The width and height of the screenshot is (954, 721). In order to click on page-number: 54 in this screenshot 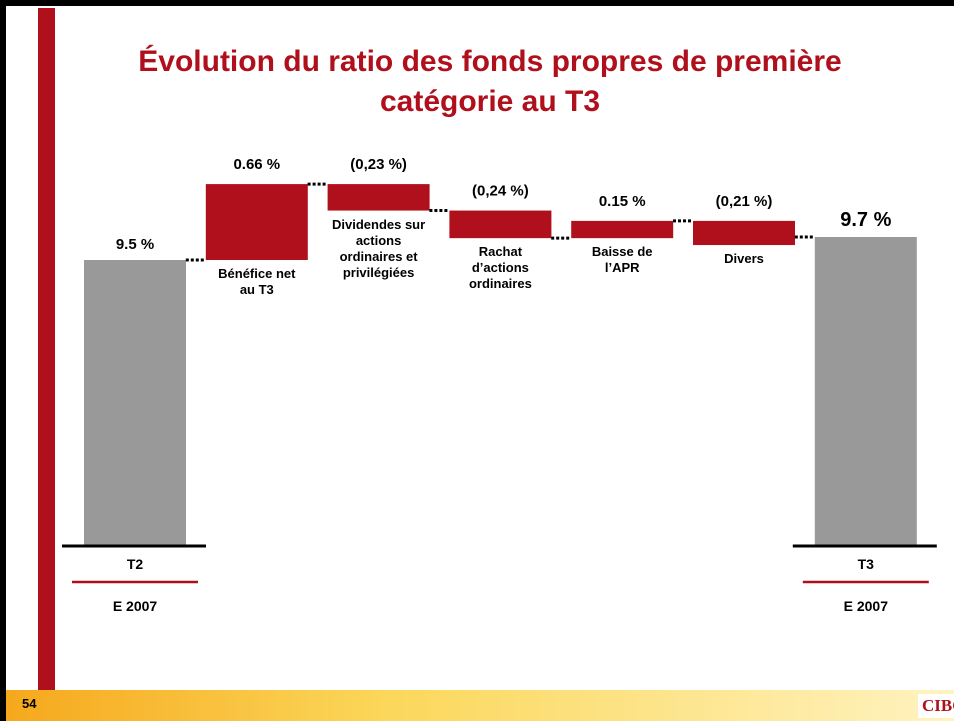, I will do `click(29, 703)`.